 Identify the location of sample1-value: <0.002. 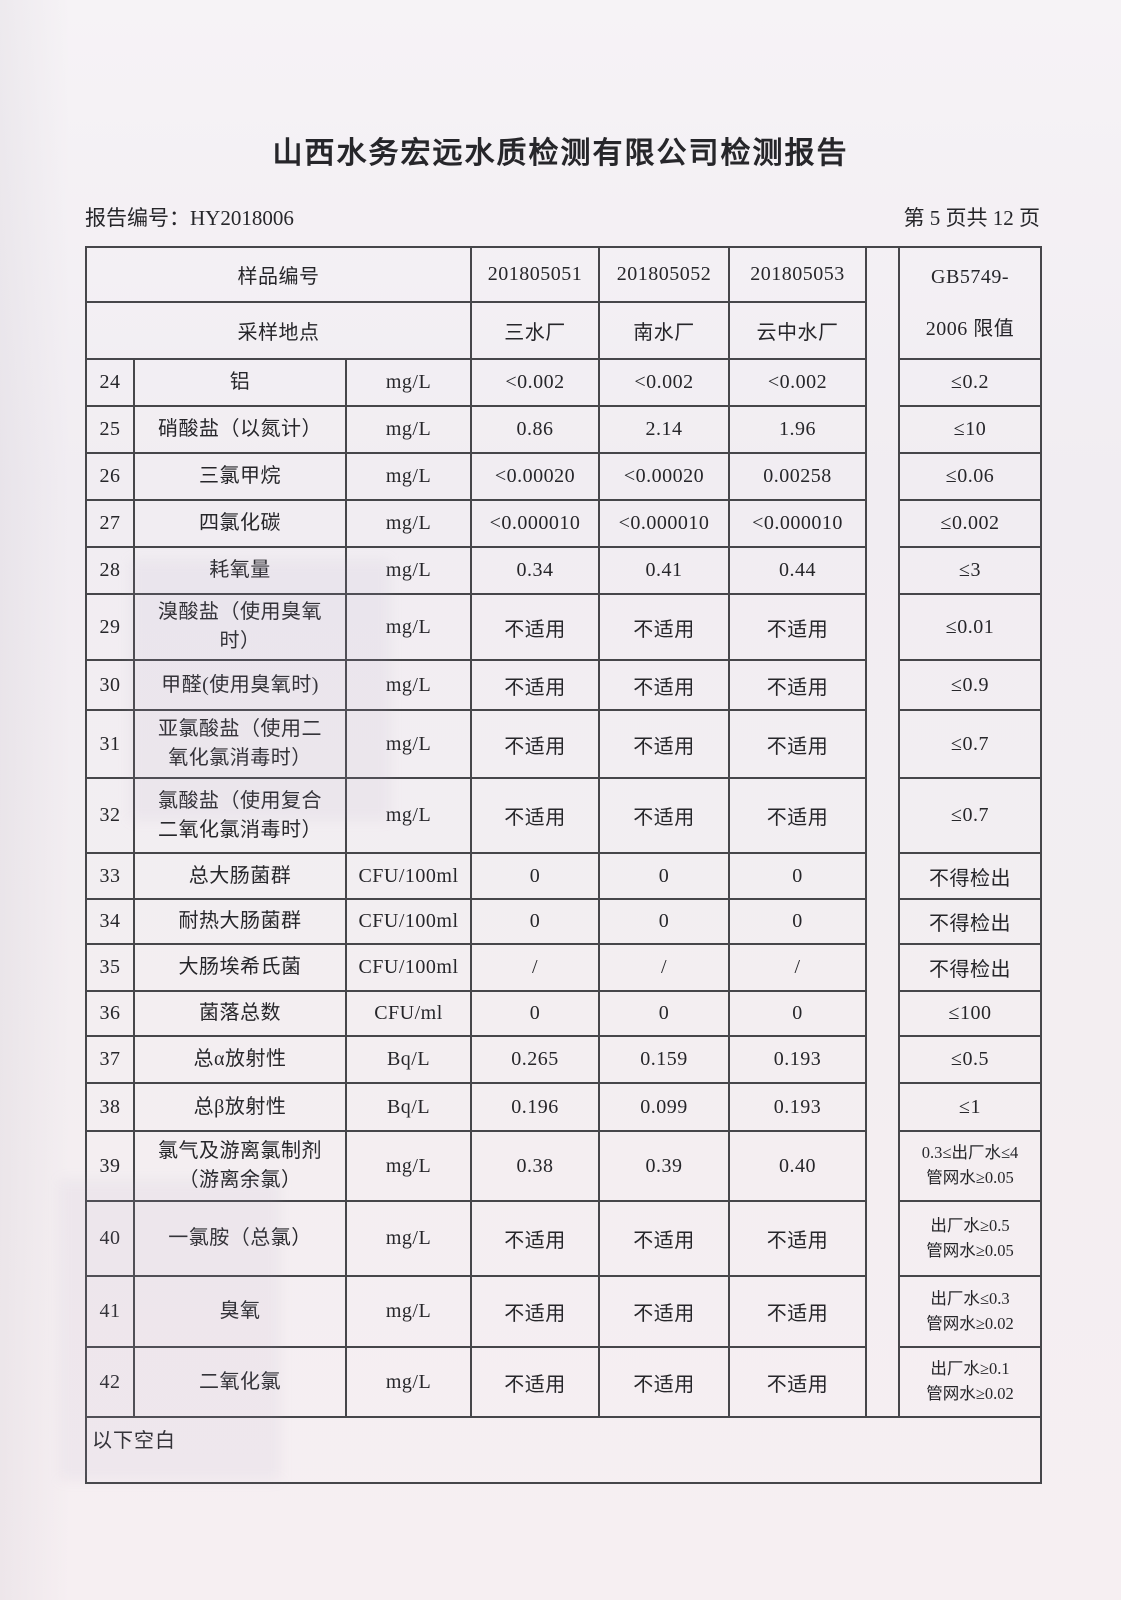
(535, 382).